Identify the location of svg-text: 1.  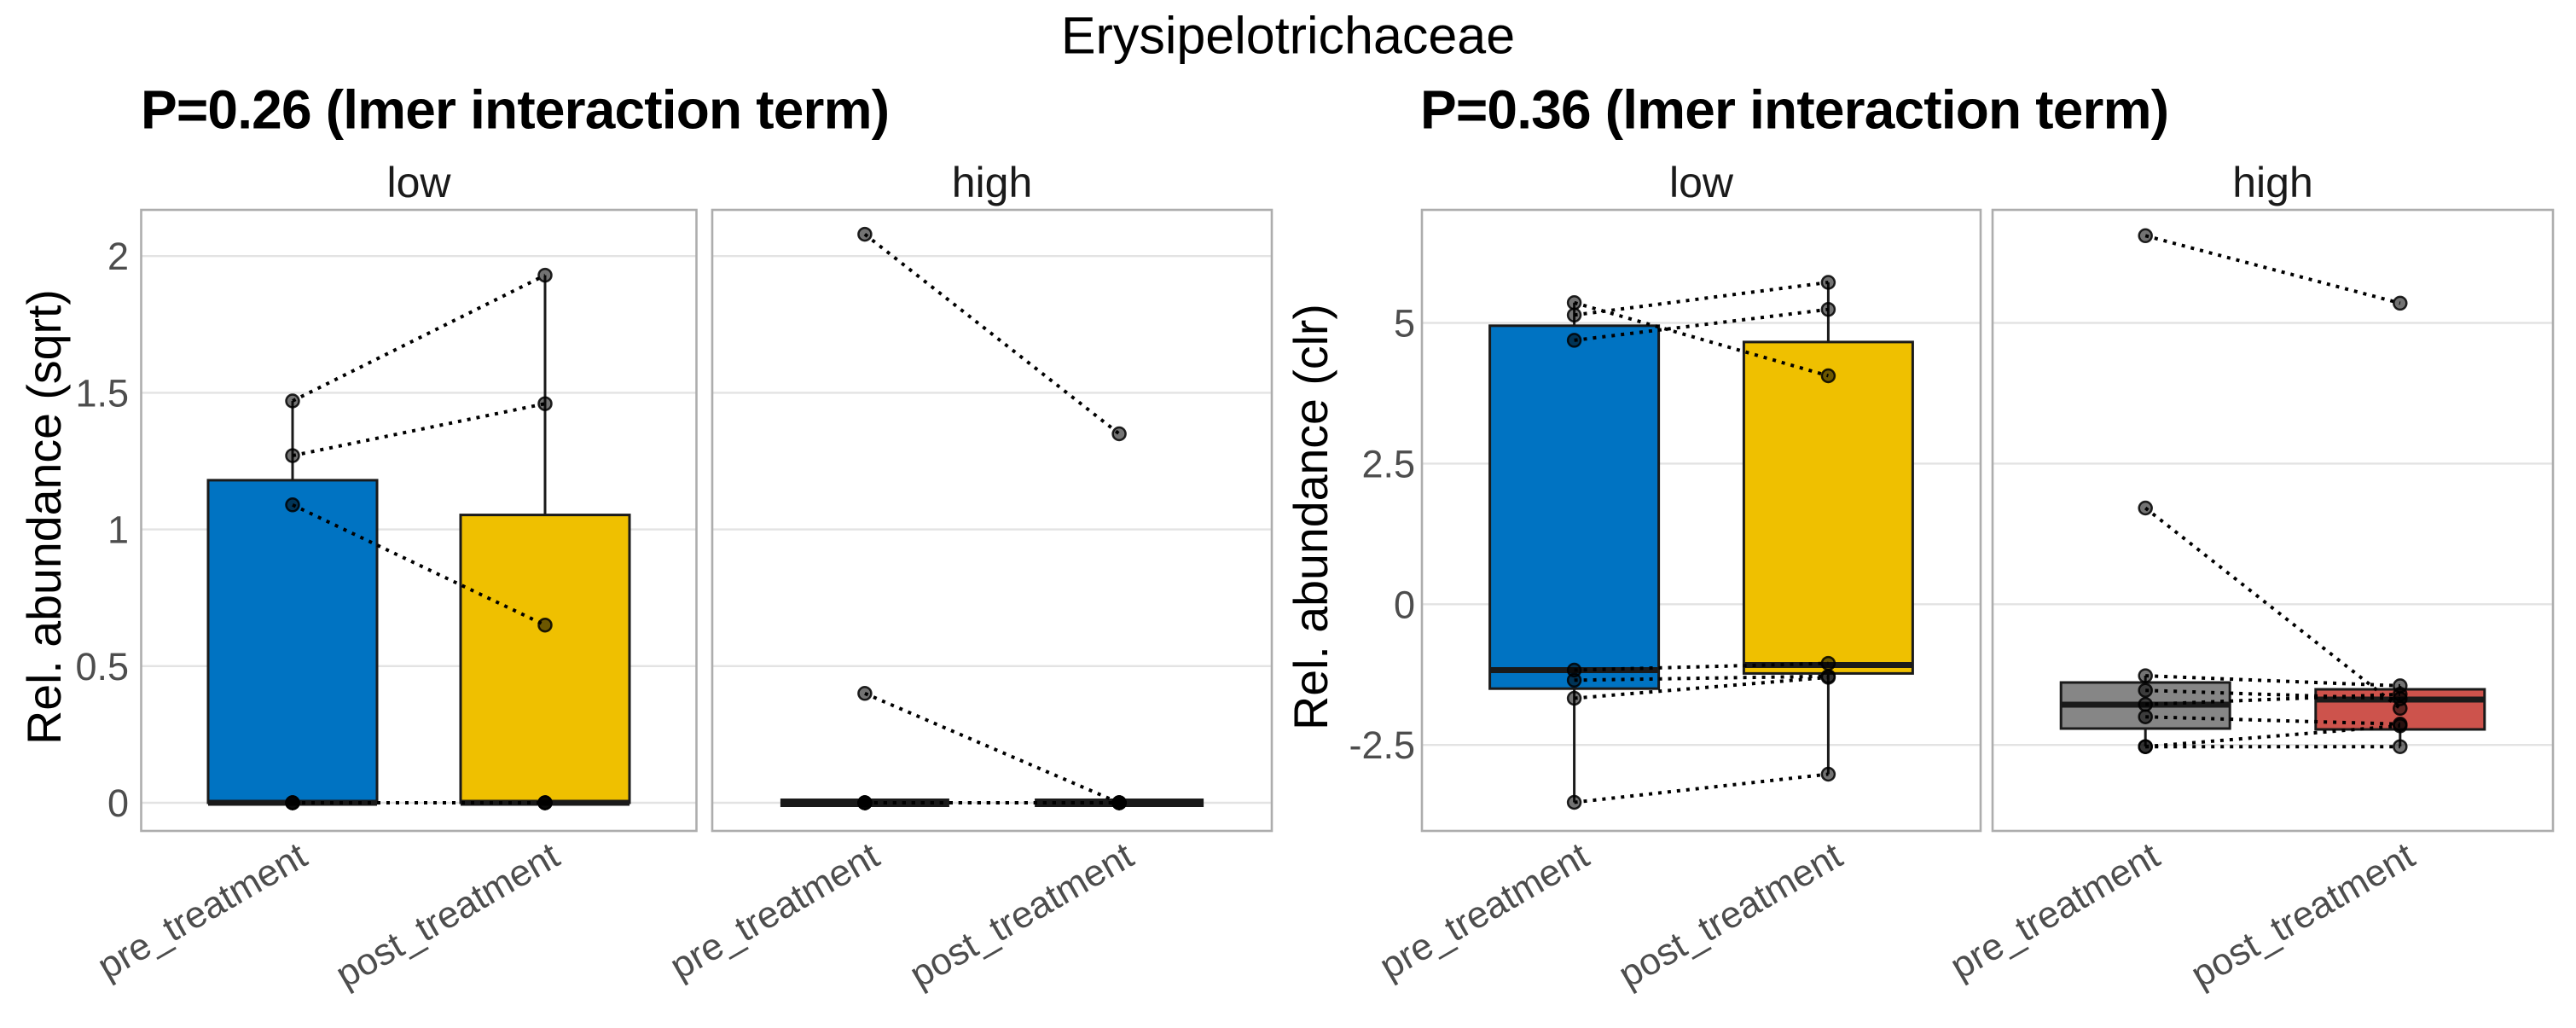
(118, 530).